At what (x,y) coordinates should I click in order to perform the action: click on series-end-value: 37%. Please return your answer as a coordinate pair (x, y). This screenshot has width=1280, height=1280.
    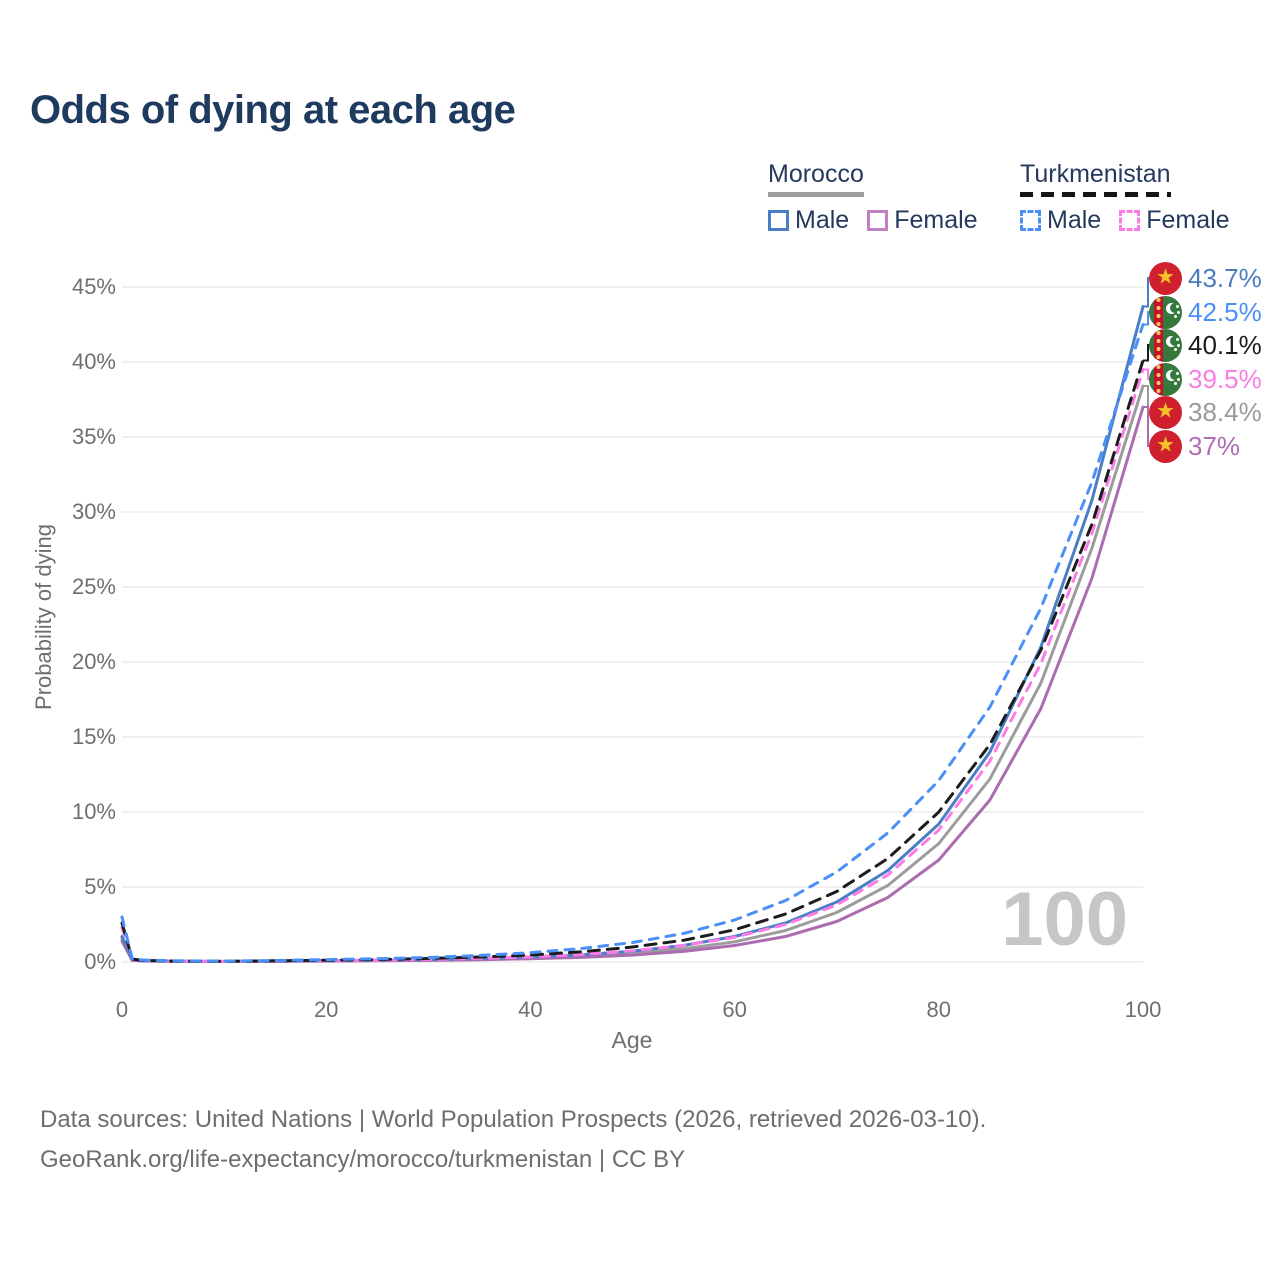
    Looking at the image, I should click on (1214, 445).